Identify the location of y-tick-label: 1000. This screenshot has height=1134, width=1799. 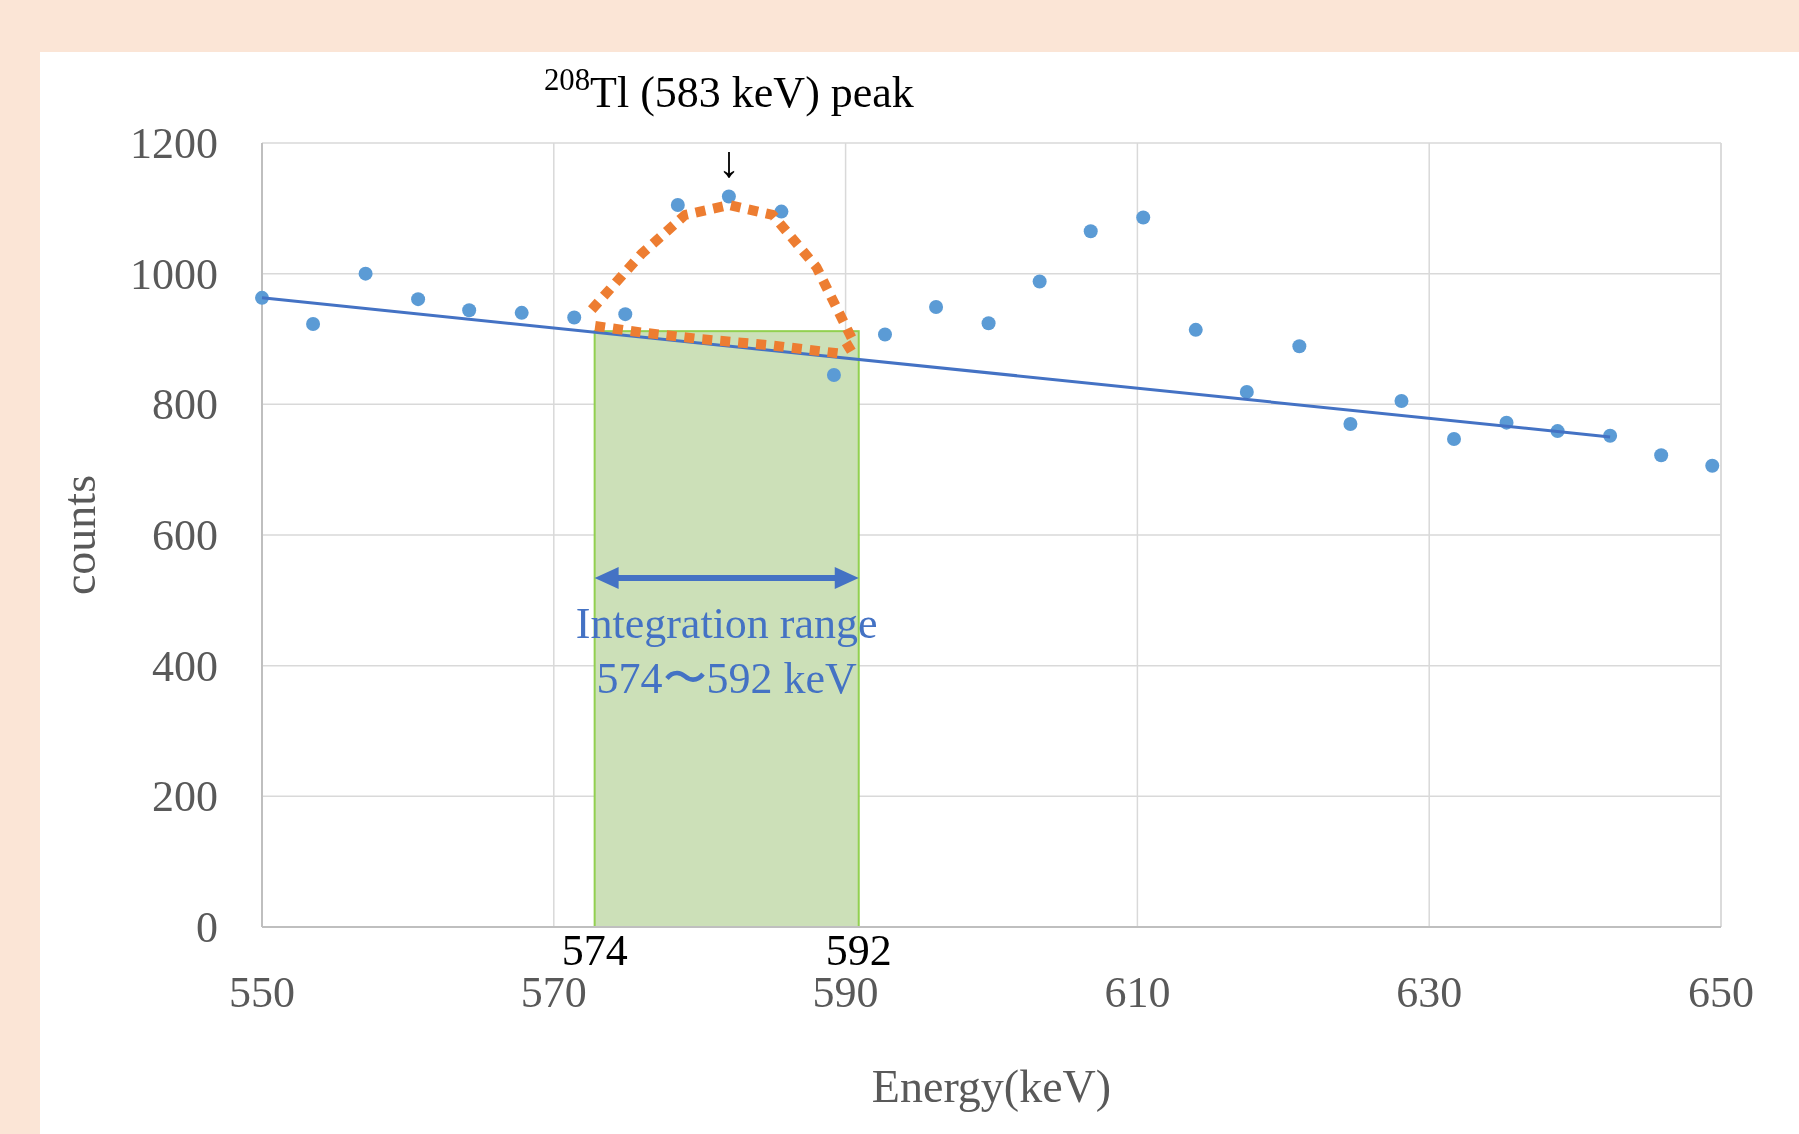
(174, 274).